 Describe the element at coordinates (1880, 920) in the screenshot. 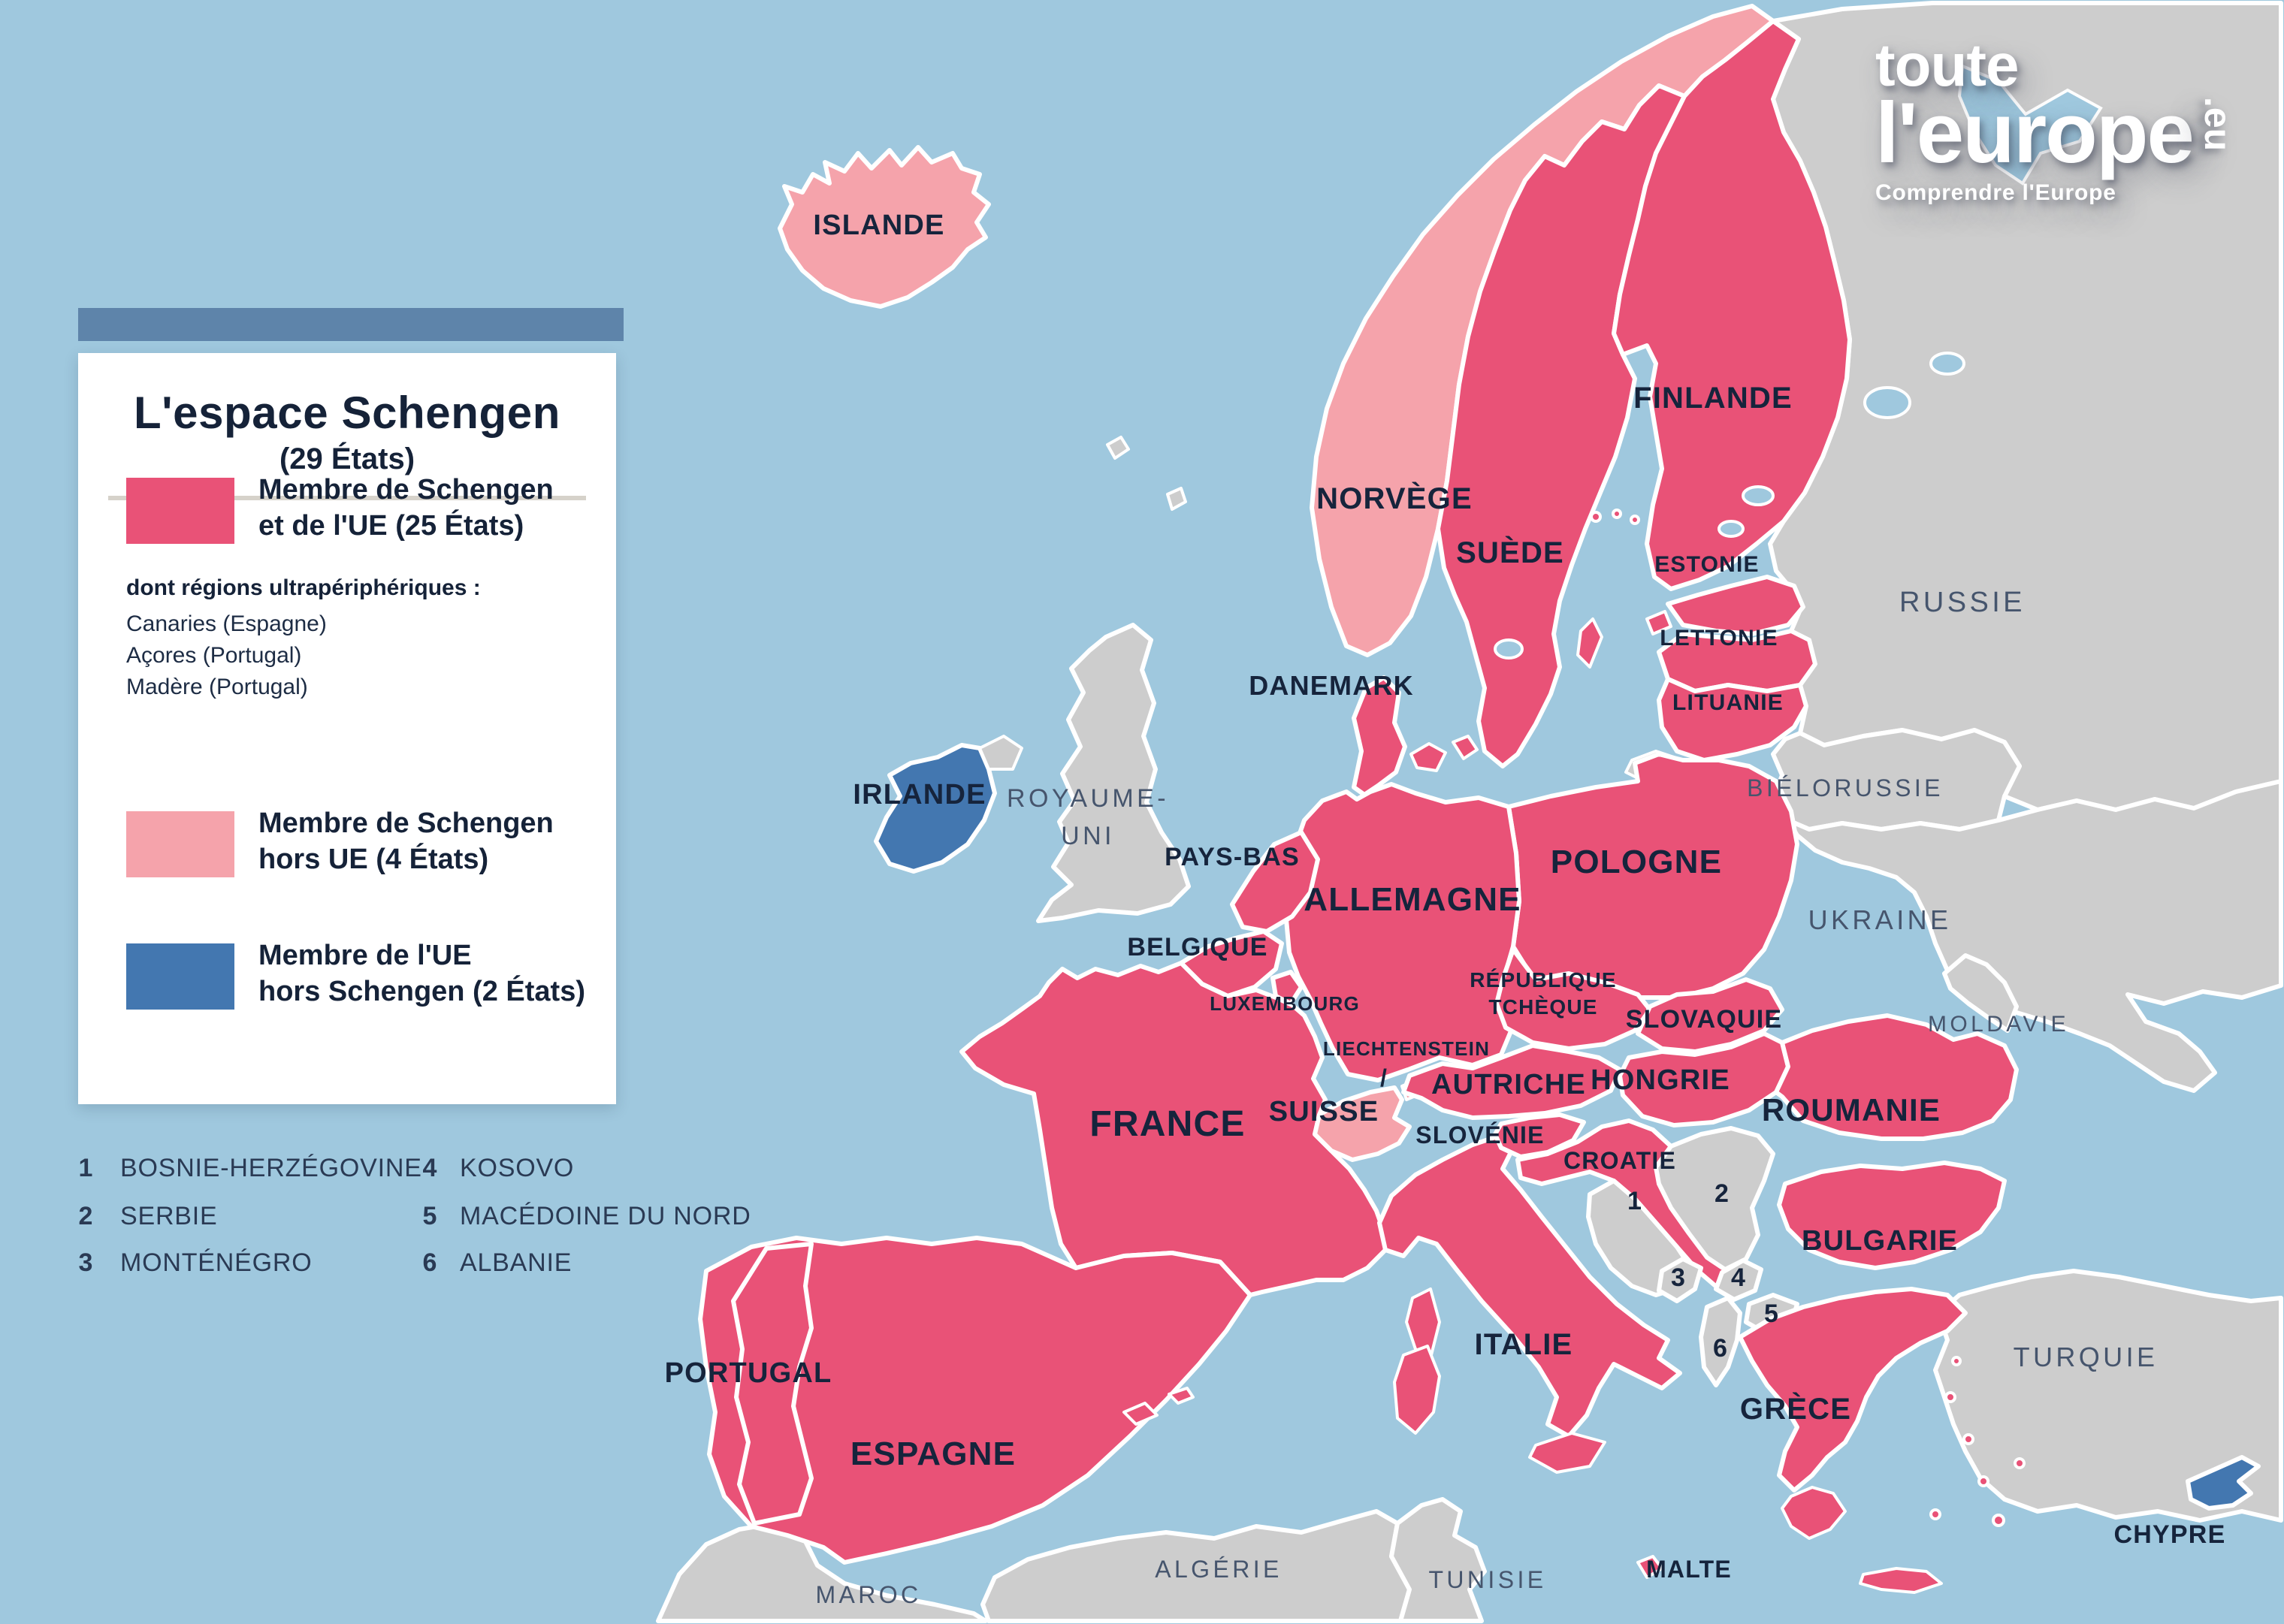

I see `label-ukraine: UKRAINE` at that location.